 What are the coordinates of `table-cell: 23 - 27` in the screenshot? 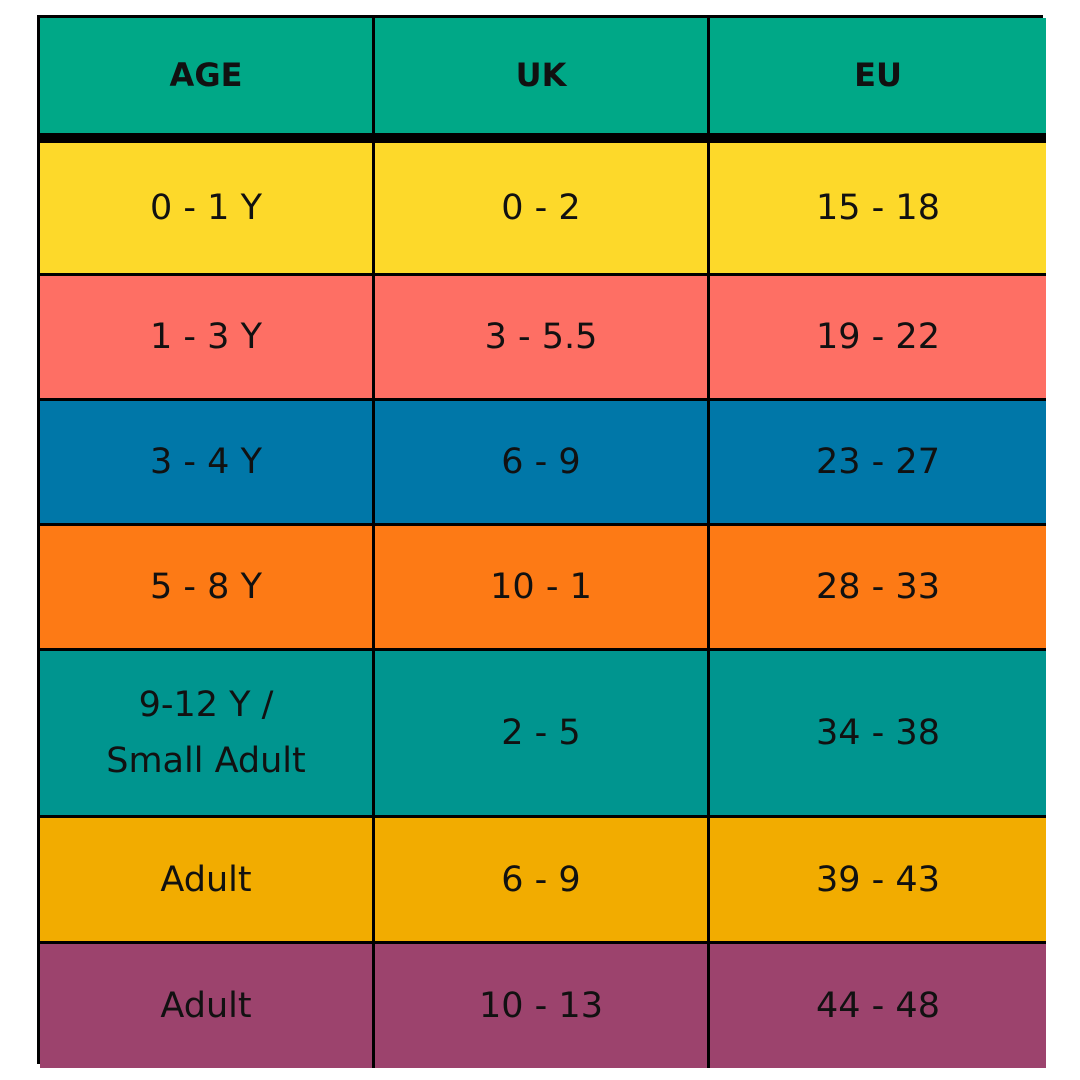 It's located at (878, 463).